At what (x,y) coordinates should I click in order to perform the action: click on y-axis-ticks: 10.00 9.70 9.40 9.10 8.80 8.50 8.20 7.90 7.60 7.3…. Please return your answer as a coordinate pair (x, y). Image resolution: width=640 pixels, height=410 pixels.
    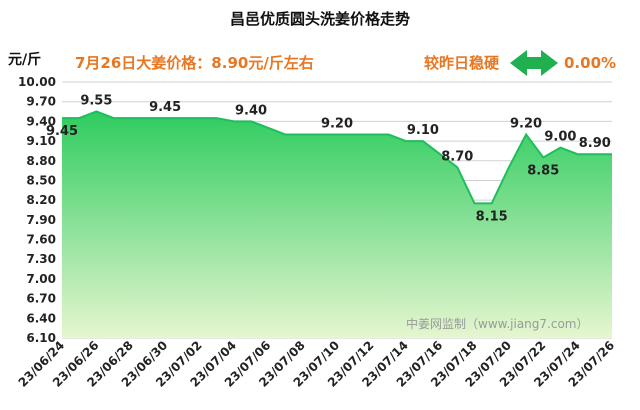
    Looking at the image, I should click on (37, 210).